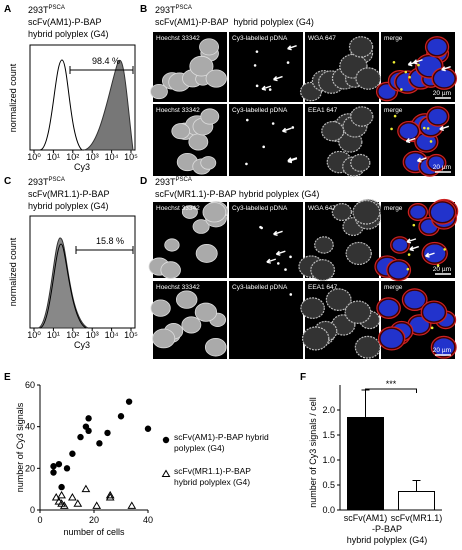 The height and width of the screenshot is (550, 462). What do you see at coordinates (322, 38) in the screenshot?
I see `channel-label: WGA 647` at bounding box center [322, 38].